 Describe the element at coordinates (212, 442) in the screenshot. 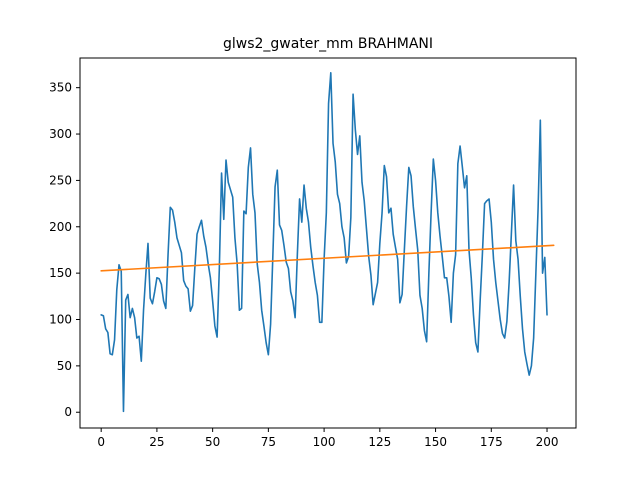

I see `x-tick-label: 50` at that location.